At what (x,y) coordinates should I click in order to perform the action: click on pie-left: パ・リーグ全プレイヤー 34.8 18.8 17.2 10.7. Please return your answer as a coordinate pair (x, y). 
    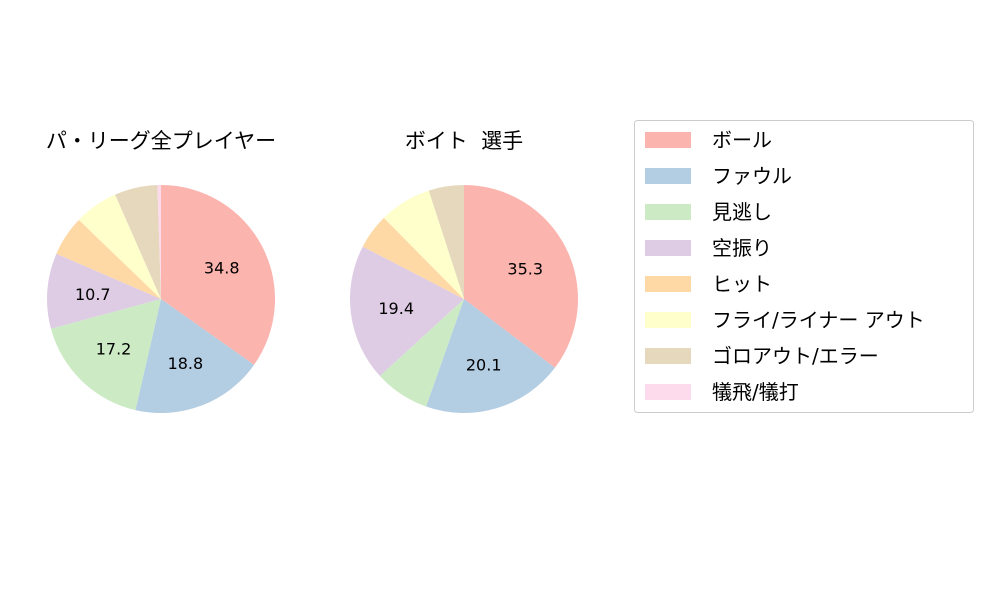
    Looking at the image, I should click on (161, 271).